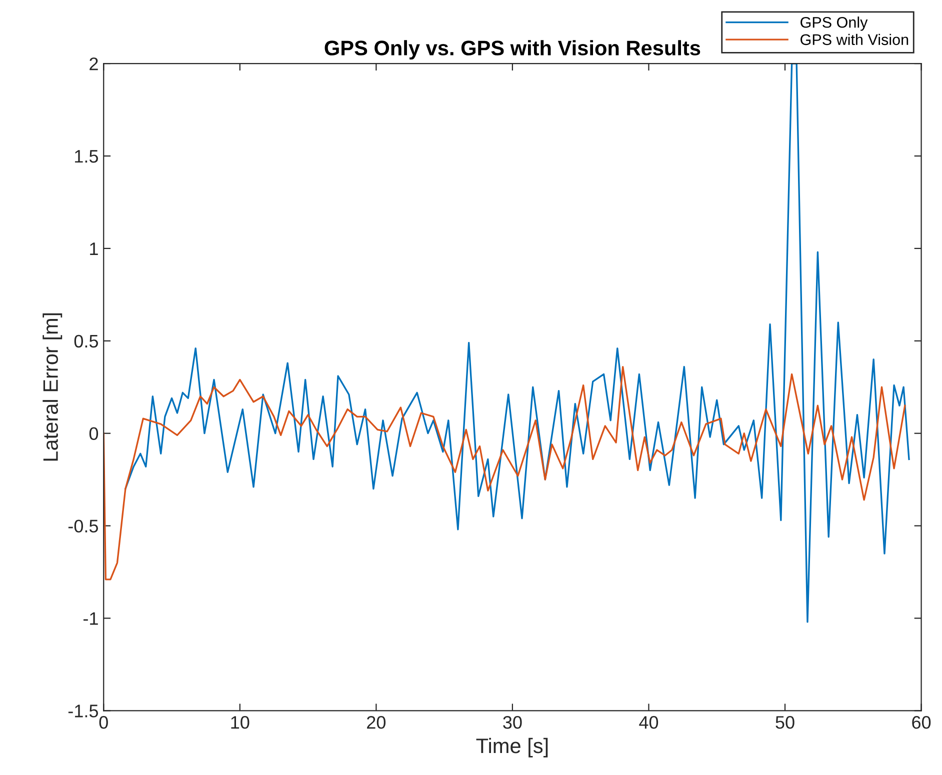  What do you see at coordinates (52, 387) in the screenshot?
I see `y-axis-title: Lateral Error [m]` at bounding box center [52, 387].